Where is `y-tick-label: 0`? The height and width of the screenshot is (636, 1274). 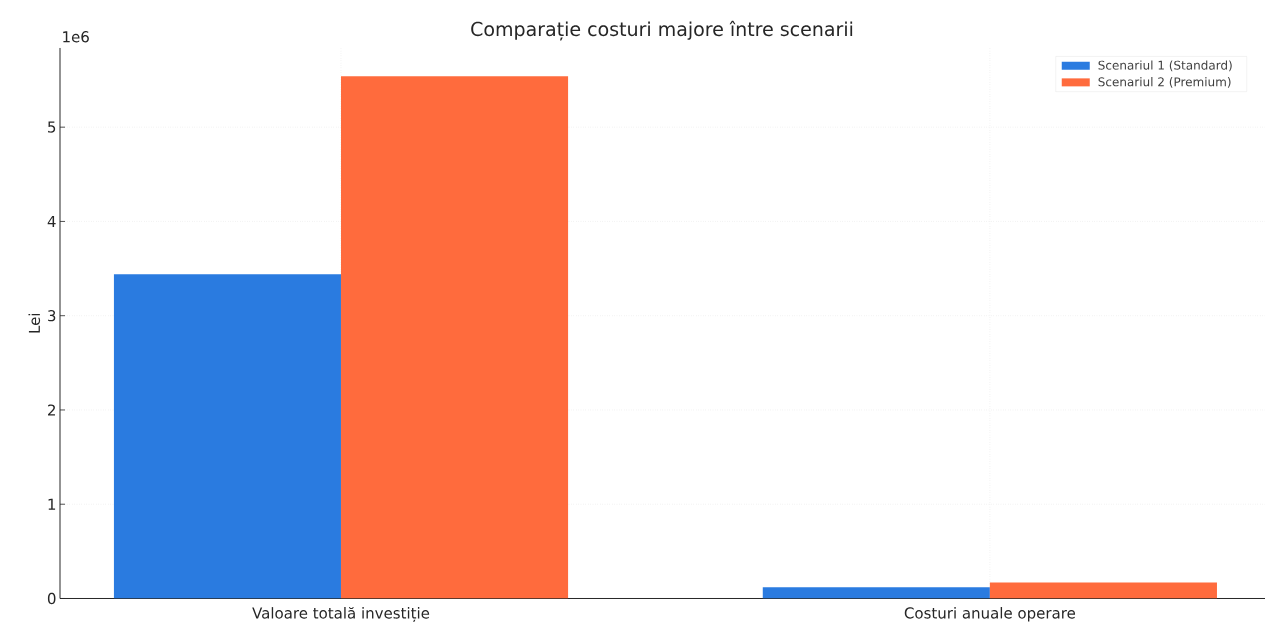 y-tick-label: 0 is located at coordinates (51, 598).